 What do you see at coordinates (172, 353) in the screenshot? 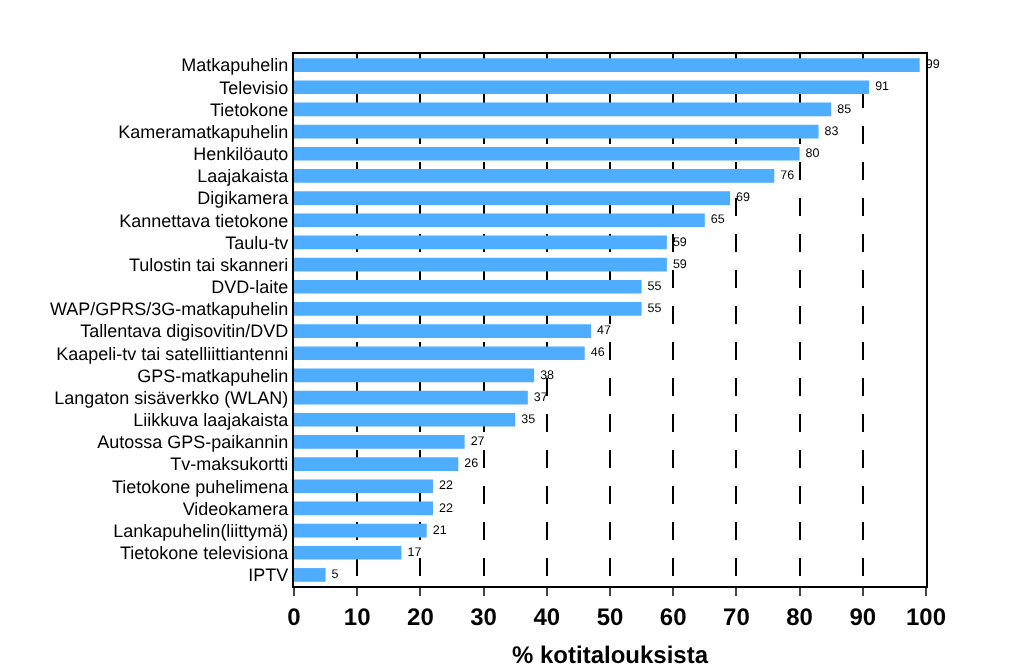
I see `y-tick-label: Kaapeli-tv tai satelliittiantenni` at bounding box center [172, 353].